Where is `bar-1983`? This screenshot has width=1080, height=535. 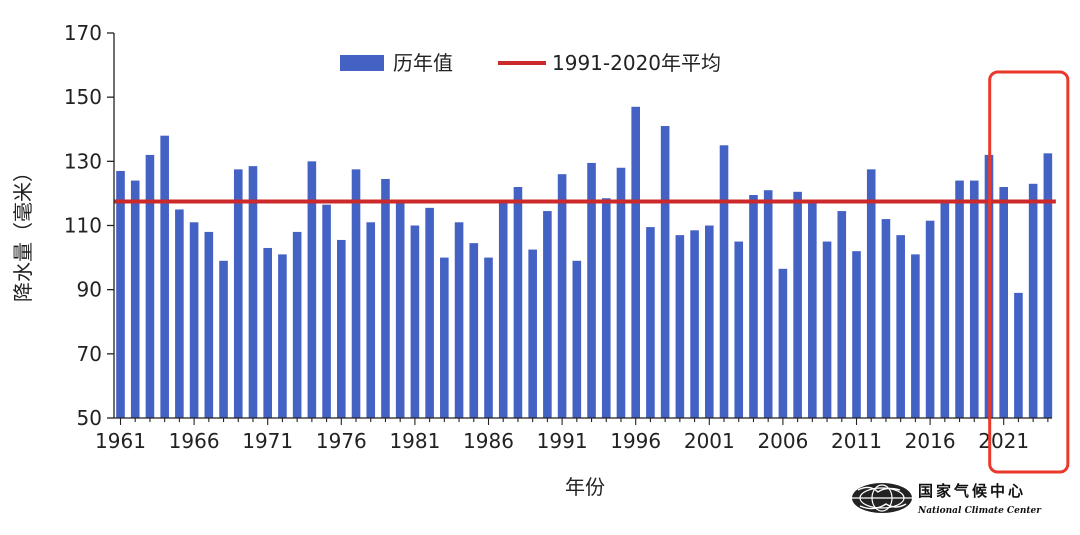 bar-1983 is located at coordinates (444, 337).